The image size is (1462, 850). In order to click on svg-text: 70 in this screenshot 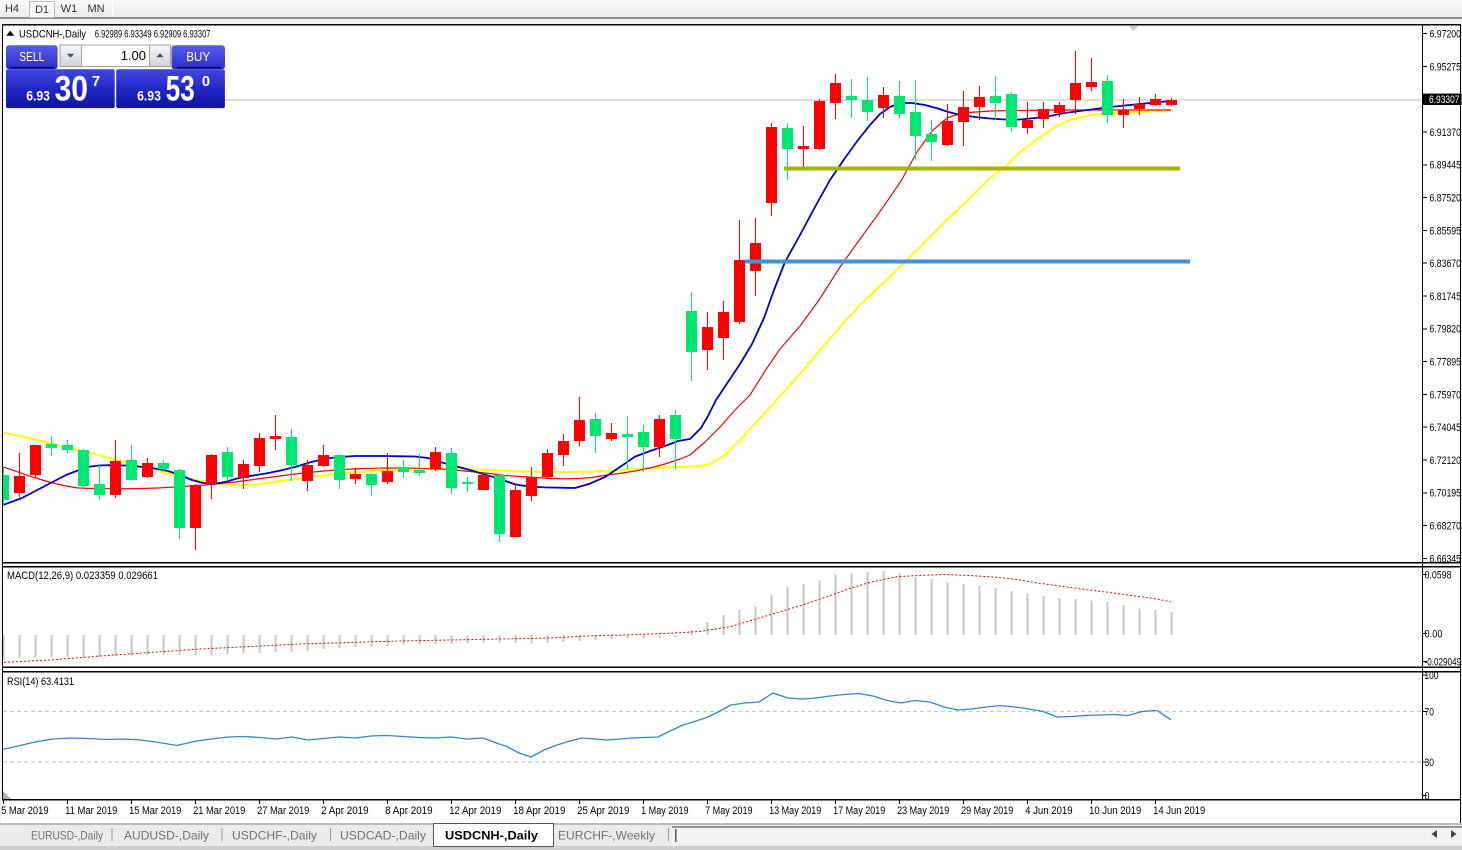, I will do `click(1430, 712)`.